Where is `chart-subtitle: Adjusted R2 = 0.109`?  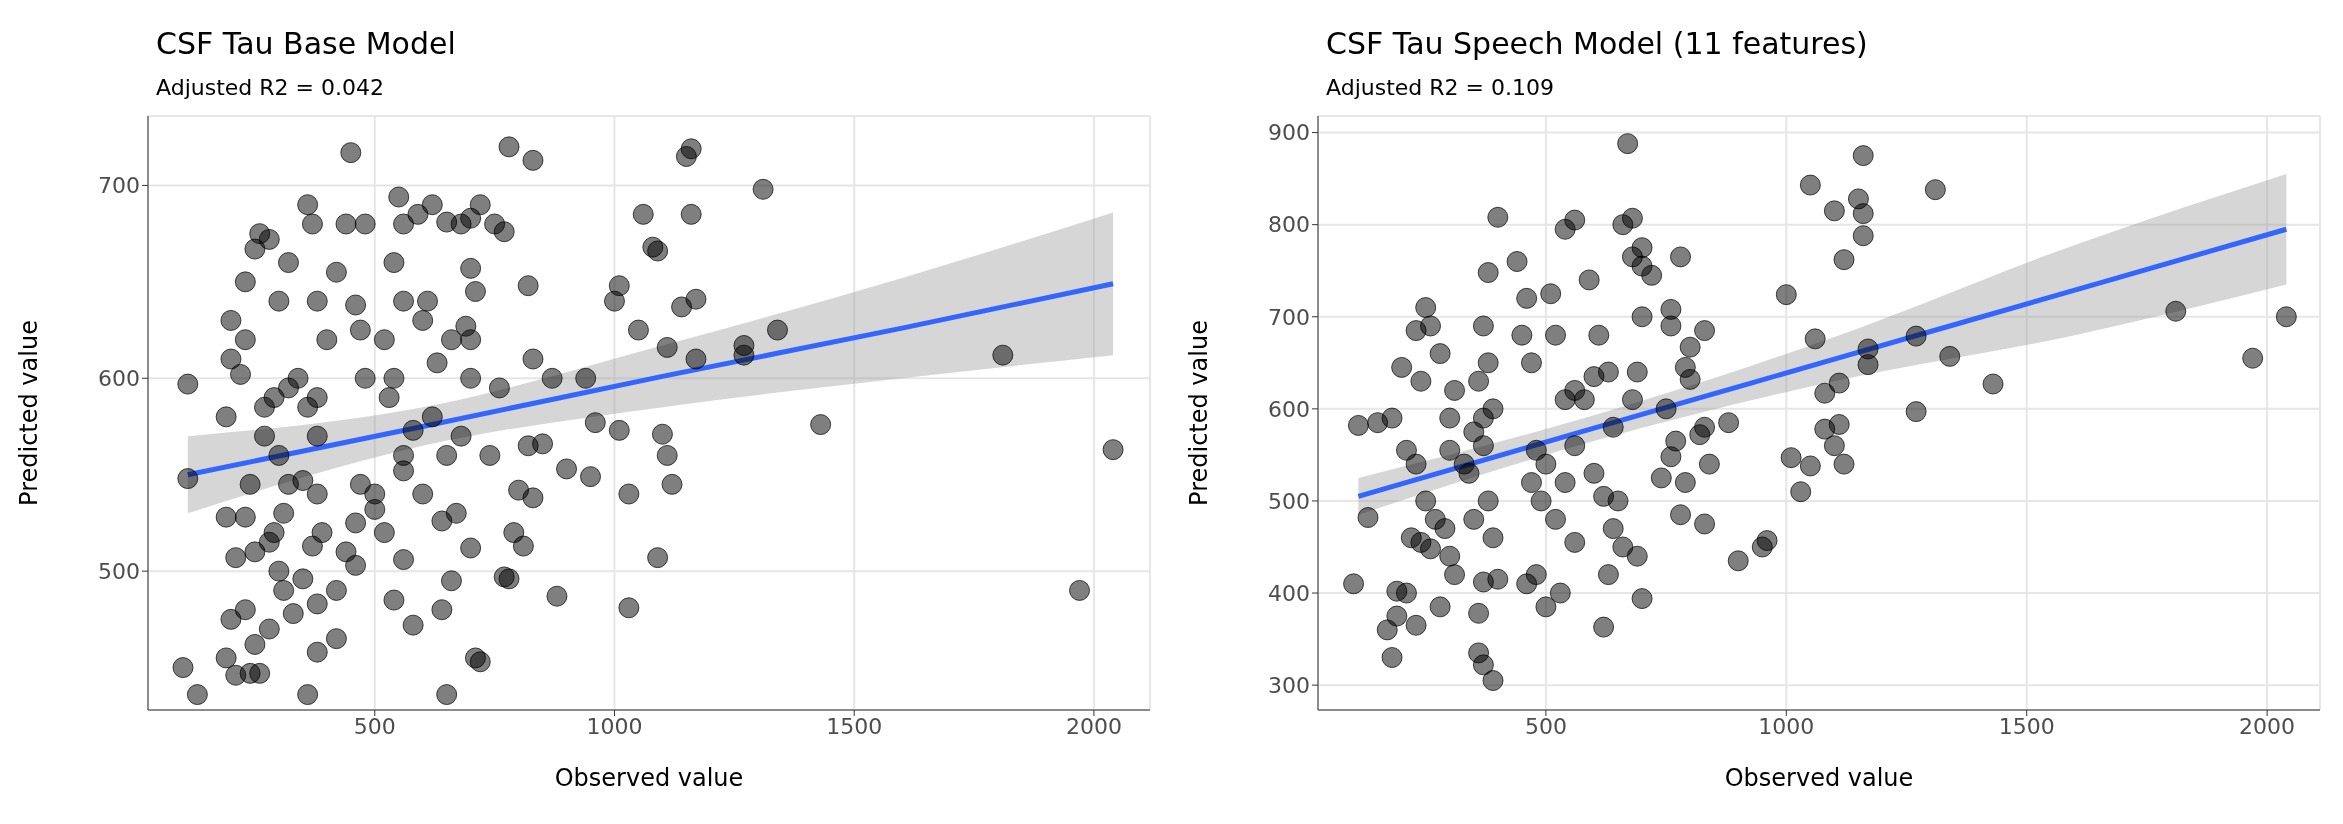
chart-subtitle: Adjusted R2 = 0.109 is located at coordinates (1440, 87).